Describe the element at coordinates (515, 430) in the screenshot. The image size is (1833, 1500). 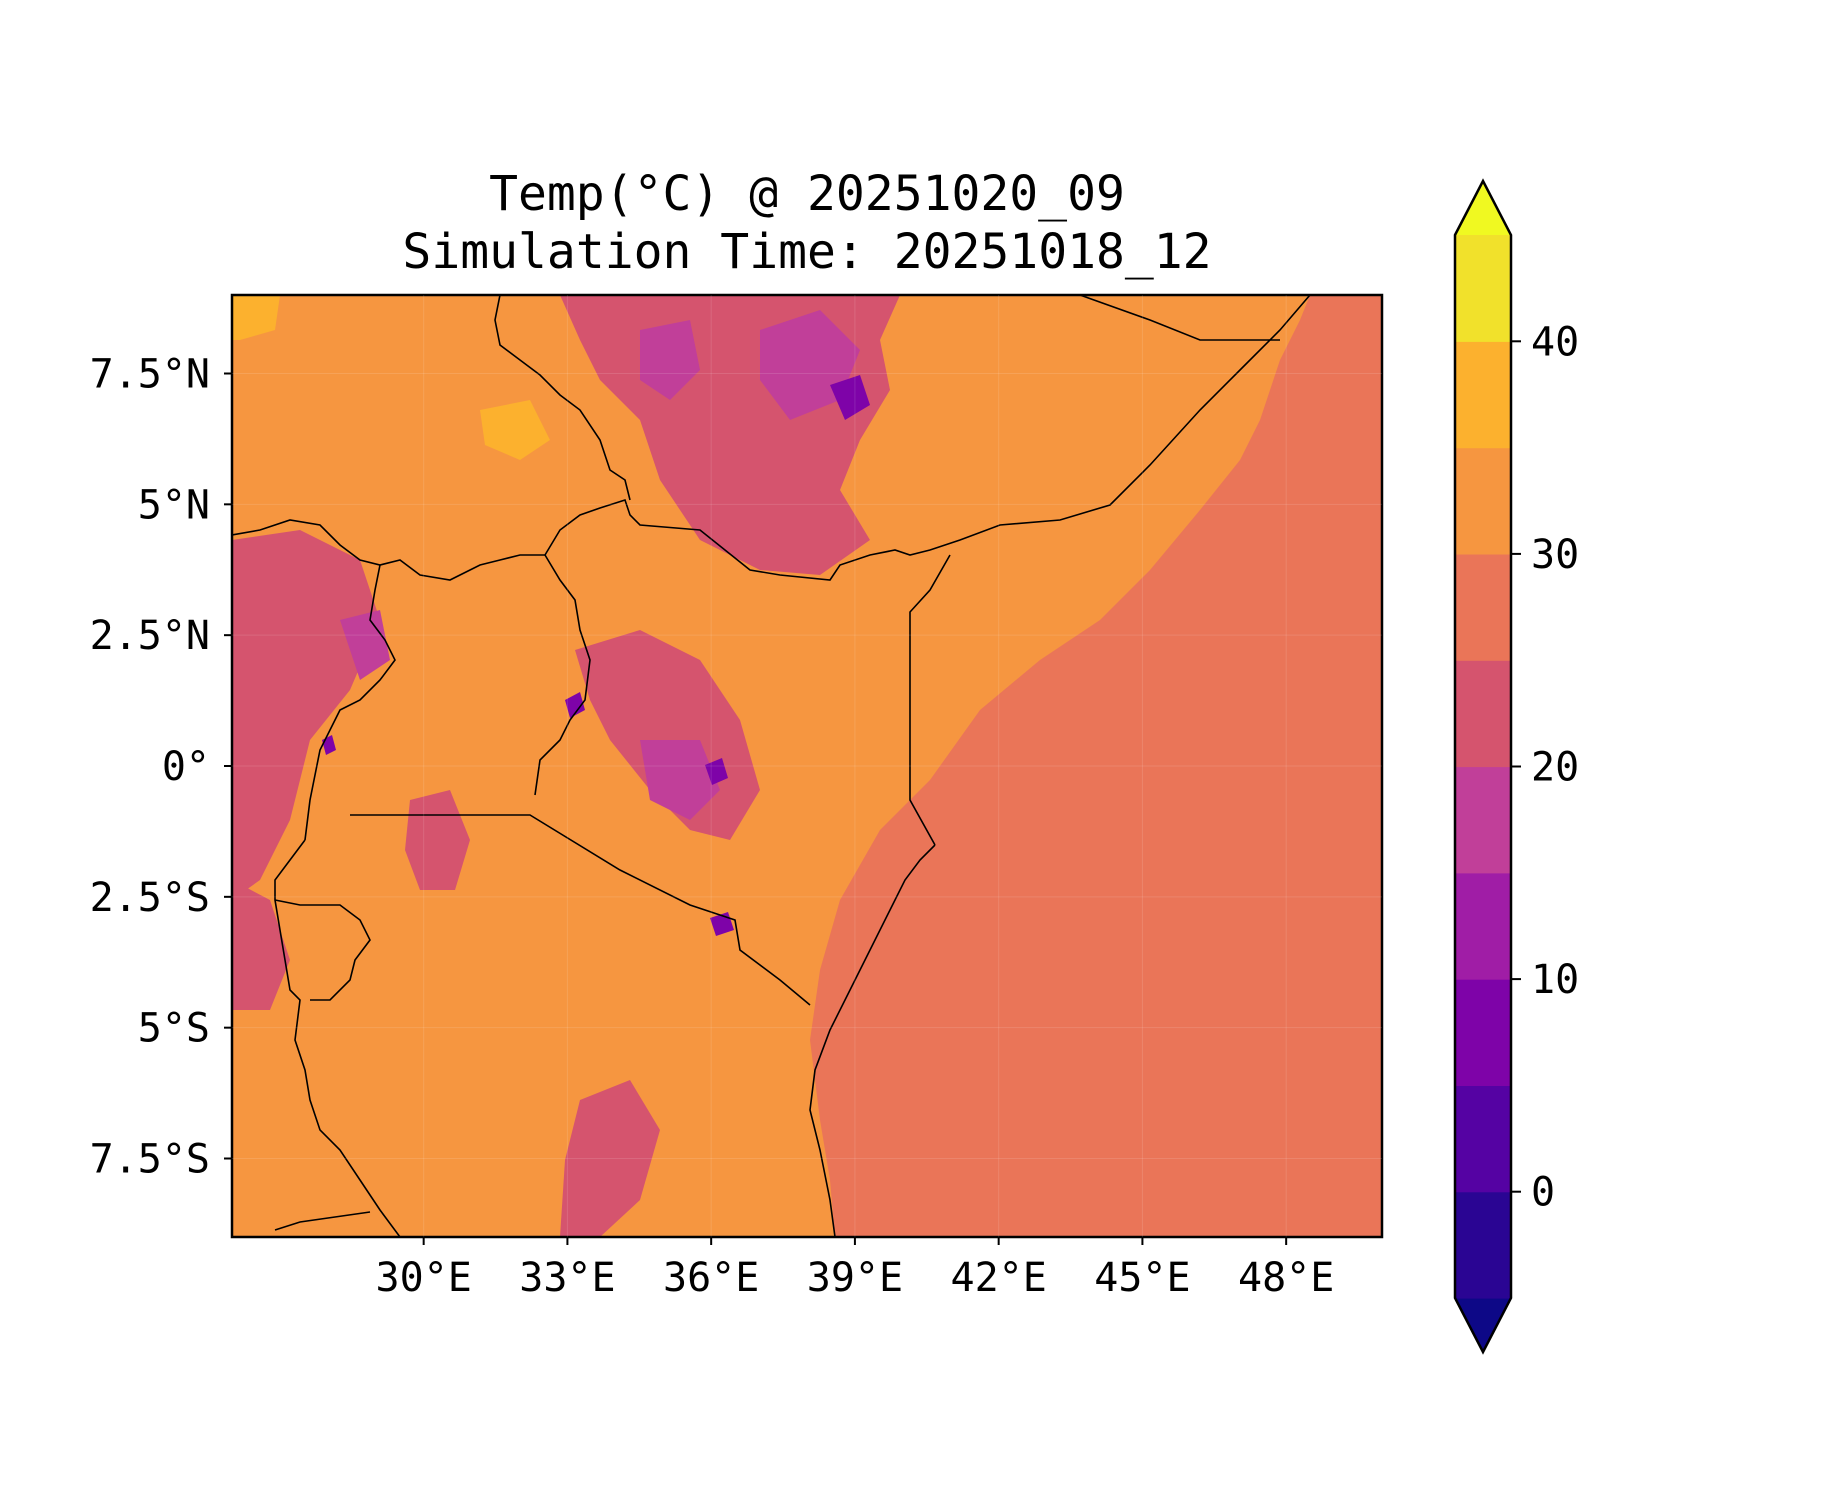
I see `hot-spot-south-sudan` at that location.